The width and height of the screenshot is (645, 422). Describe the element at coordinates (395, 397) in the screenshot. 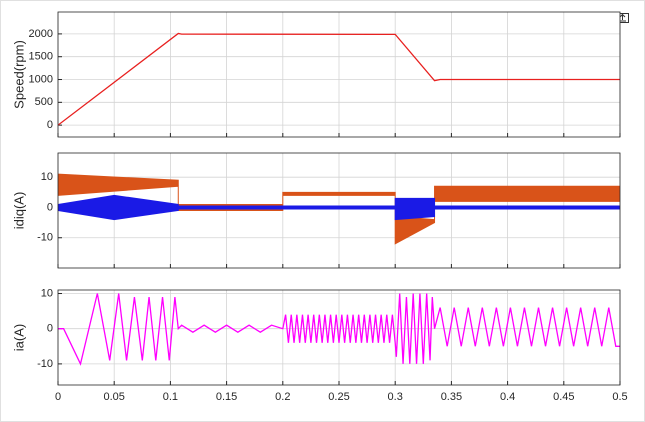

I see `x-tick-label: 0.3` at that location.